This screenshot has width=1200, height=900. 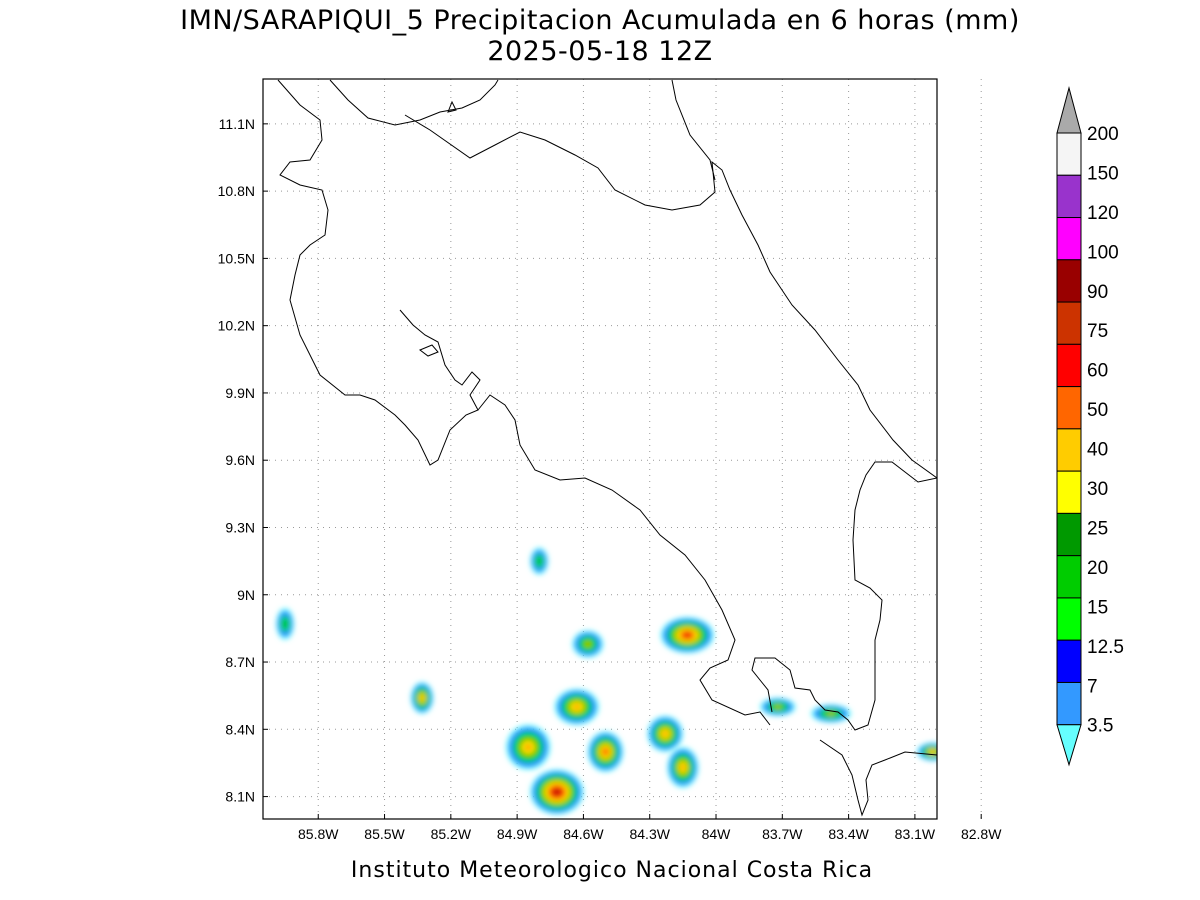 I want to click on lon-tick-label: 83.4W, so click(x=848, y=834).